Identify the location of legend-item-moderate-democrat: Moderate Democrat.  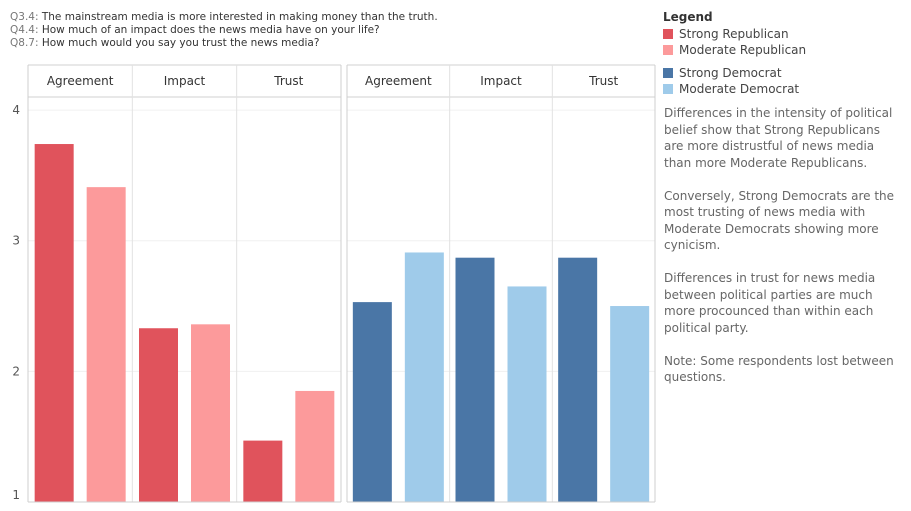
(785, 89).